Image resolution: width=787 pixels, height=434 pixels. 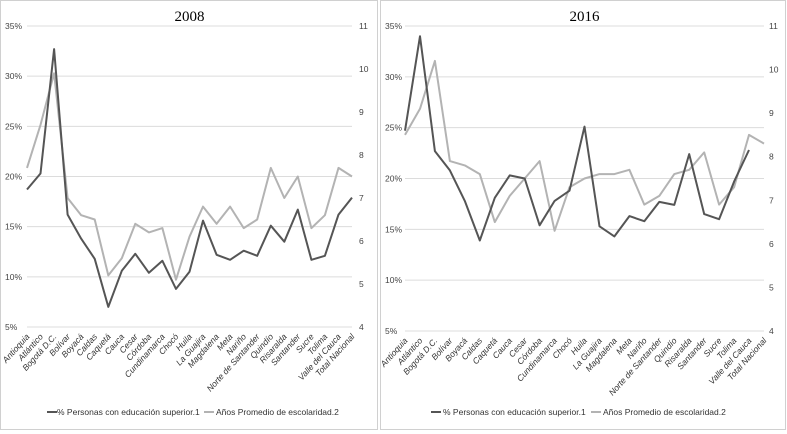 I want to click on chart-title: 2016, so click(x=585, y=17).